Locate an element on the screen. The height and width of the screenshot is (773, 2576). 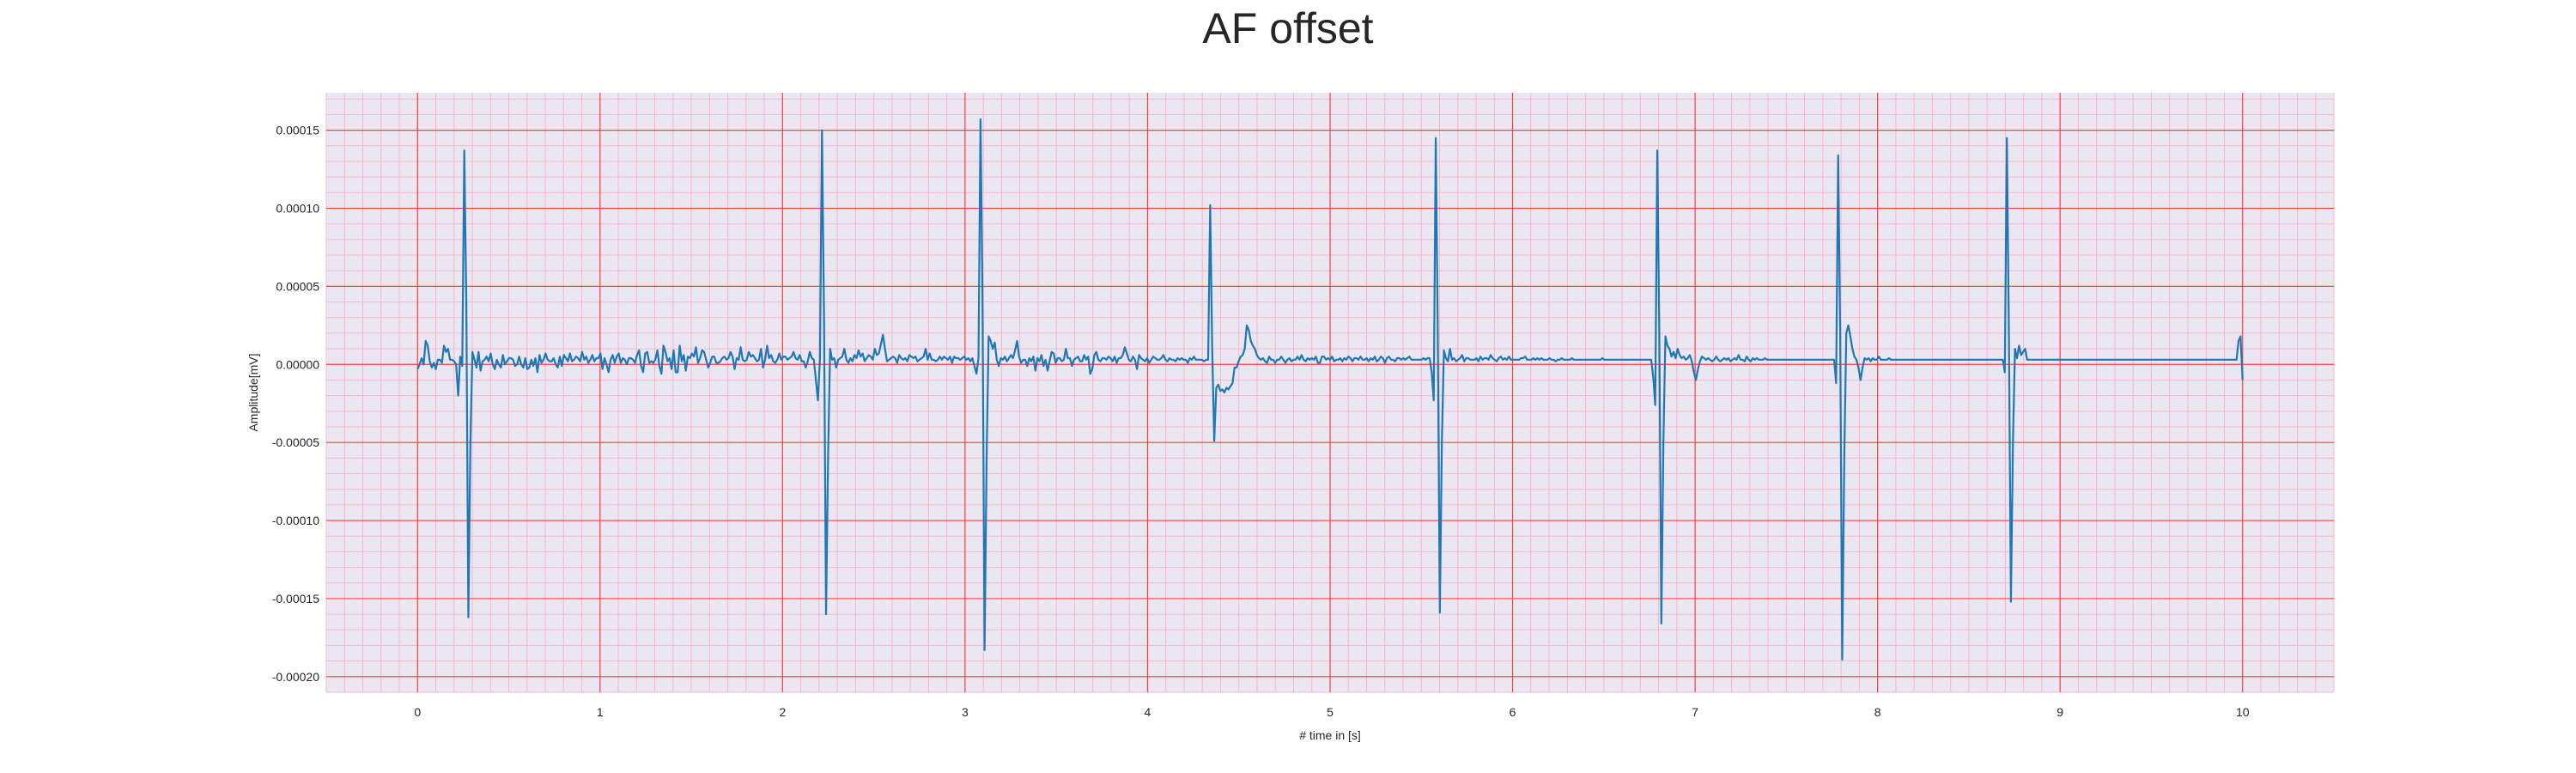
x-tick-label: 0 is located at coordinates (418, 712).